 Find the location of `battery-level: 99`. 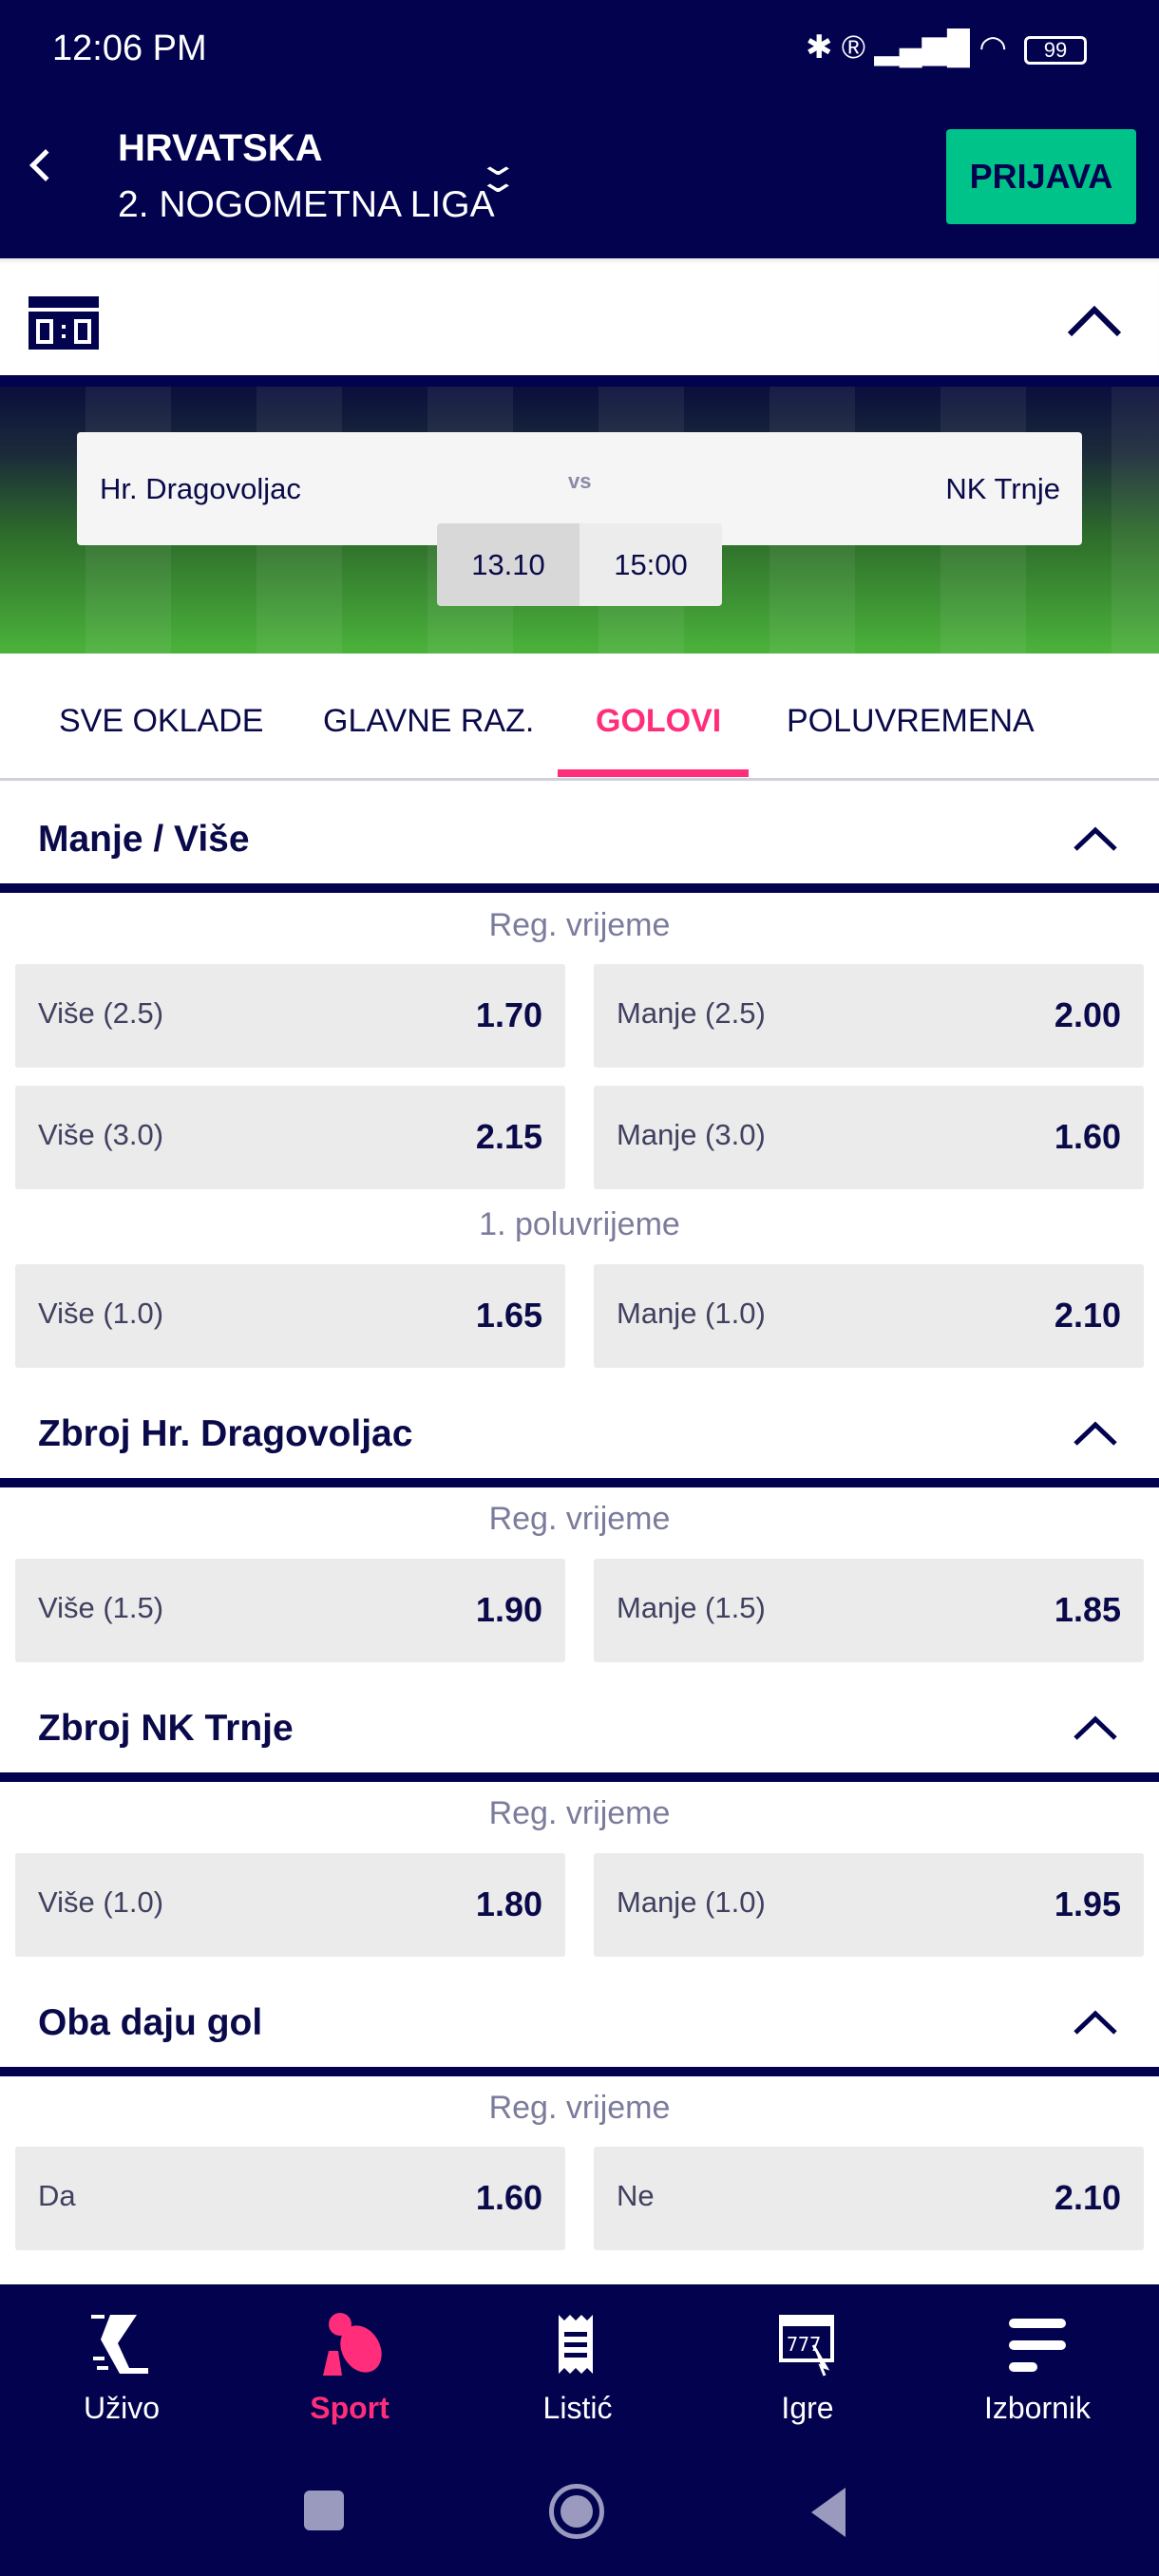

battery-level: 99 is located at coordinates (1055, 50).